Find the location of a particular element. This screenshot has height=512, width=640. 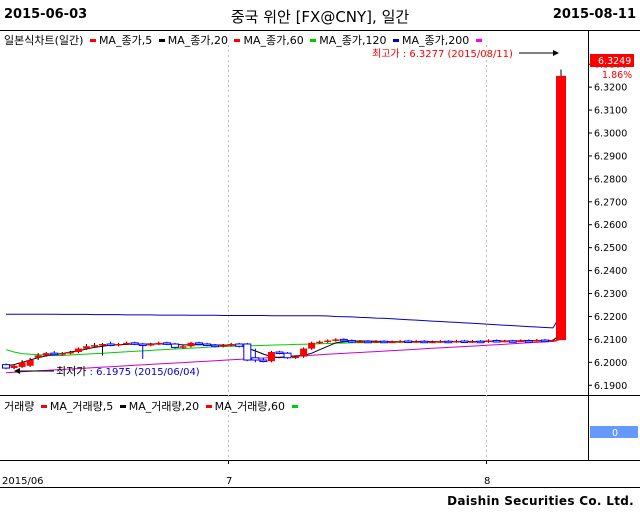

ma120-line is located at coordinates (283, 345).